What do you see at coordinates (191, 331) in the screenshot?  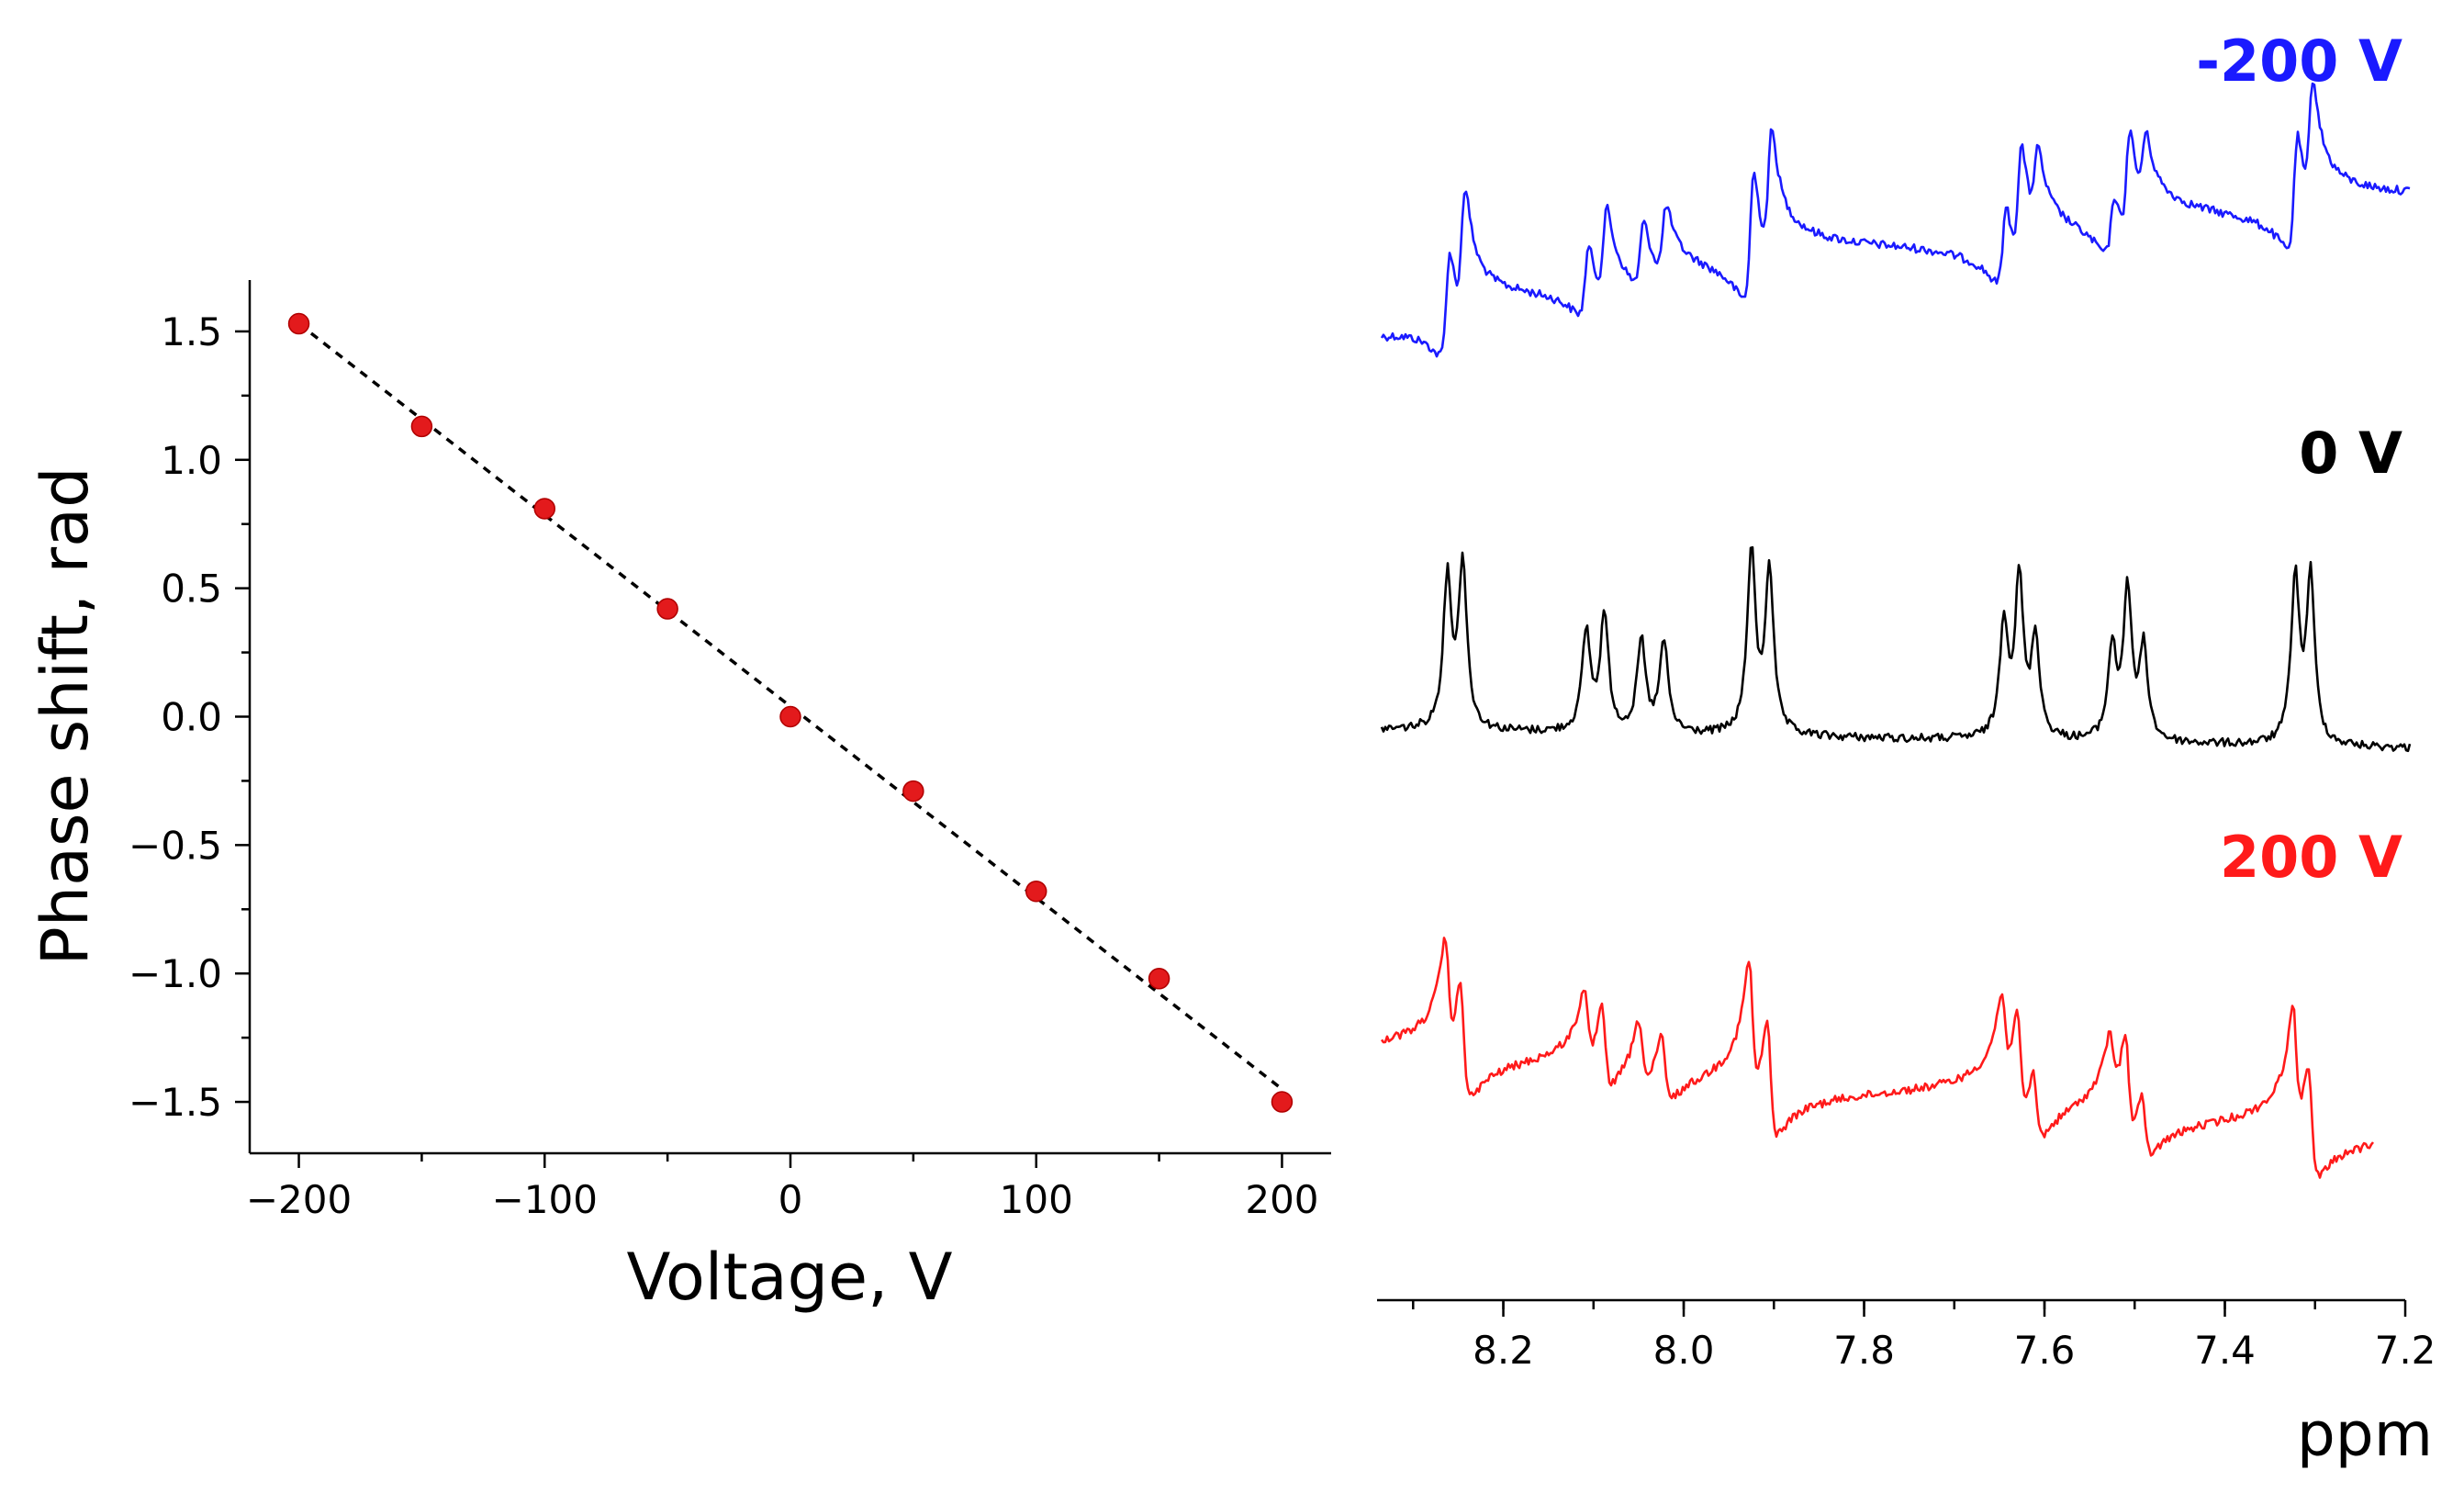 I see `y-tick-label: 1.5` at bounding box center [191, 331].